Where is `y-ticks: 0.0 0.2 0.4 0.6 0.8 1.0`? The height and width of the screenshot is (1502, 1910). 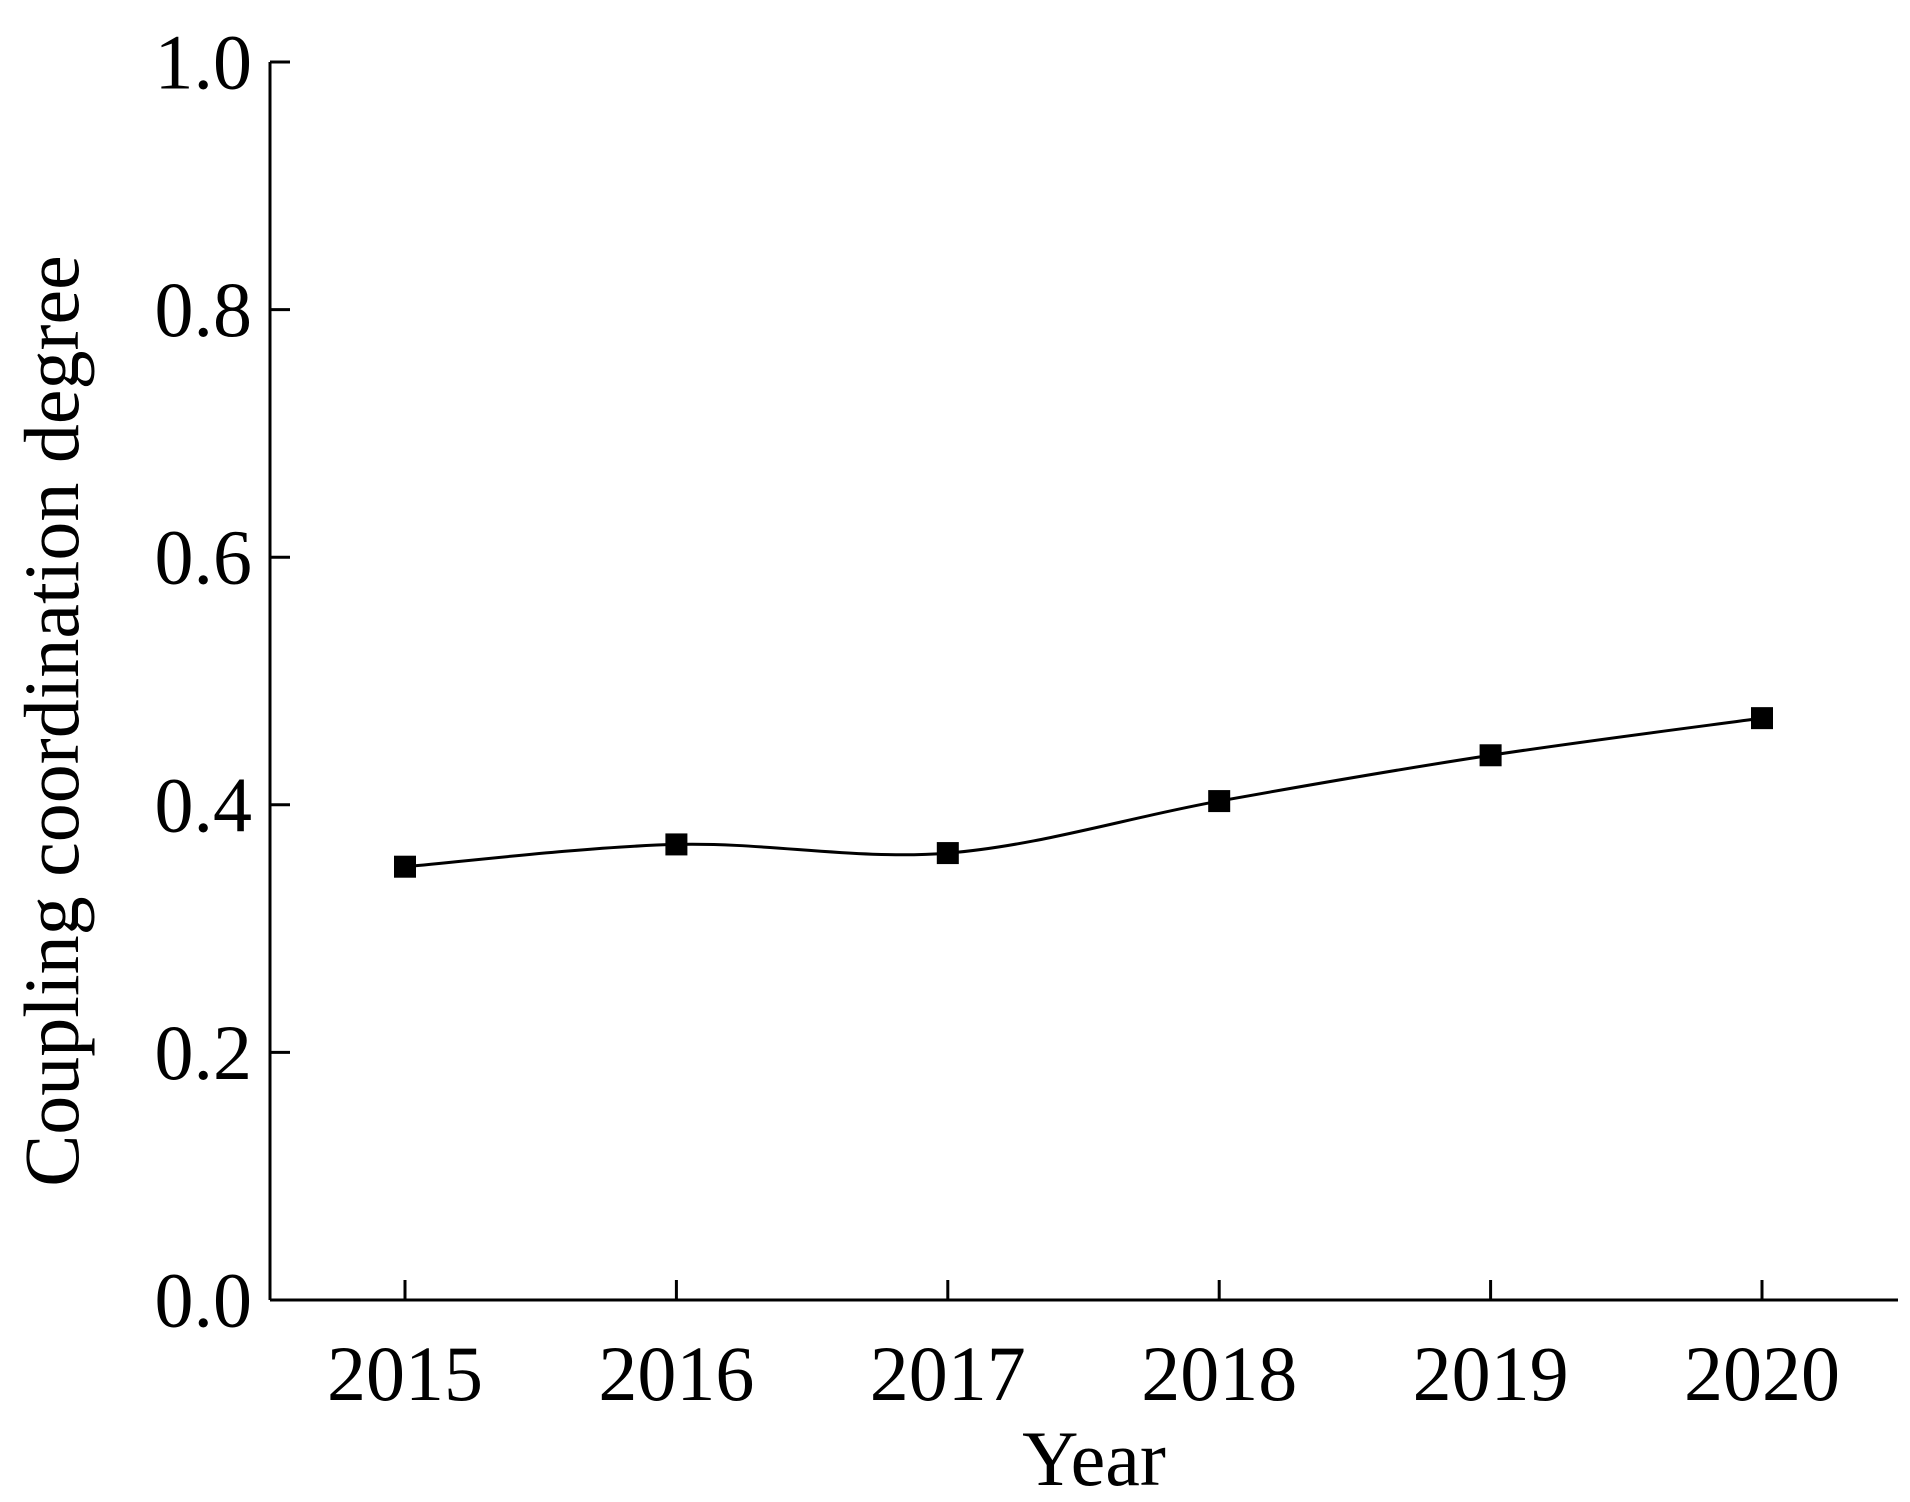 y-ticks: 0.0 0.2 0.4 0.6 0.8 1.0 is located at coordinates (222, 681).